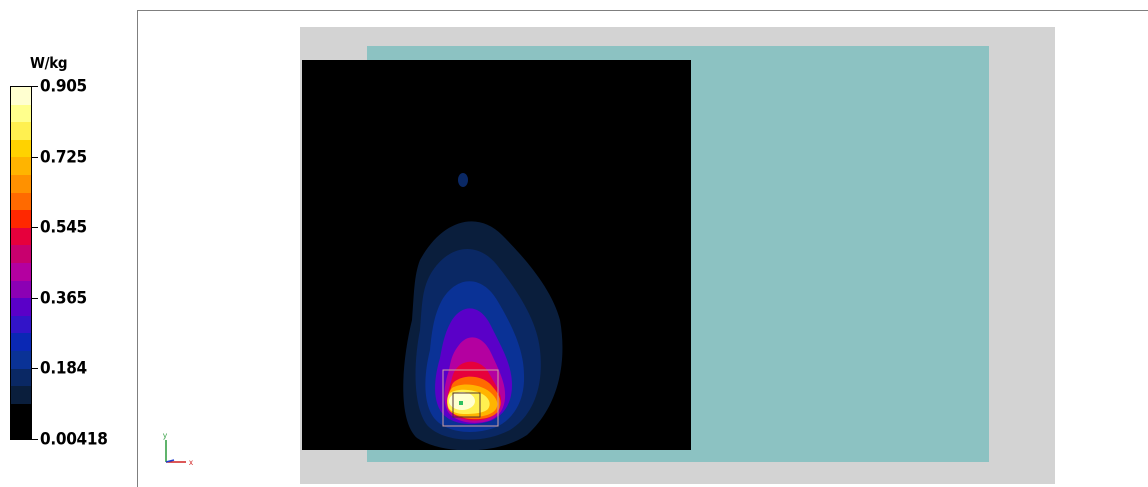  What do you see at coordinates (178, 449) in the screenshot?
I see `axis-indicator: y x` at bounding box center [178, 449].